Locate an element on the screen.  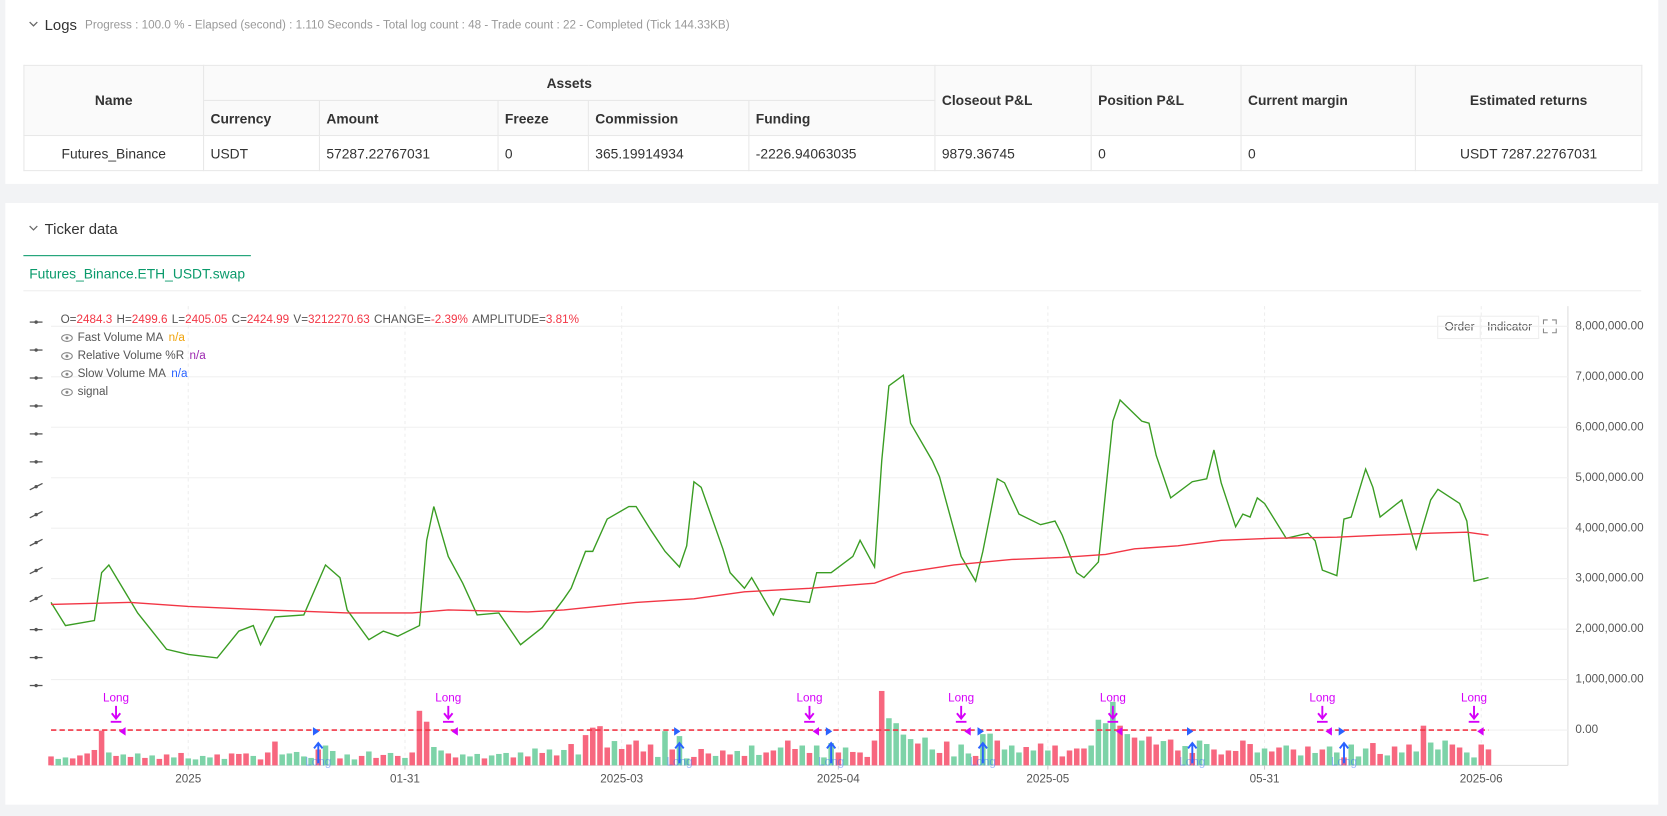
legend-entry: Slow Volume MA n/a is located at coordinates (133, 373).